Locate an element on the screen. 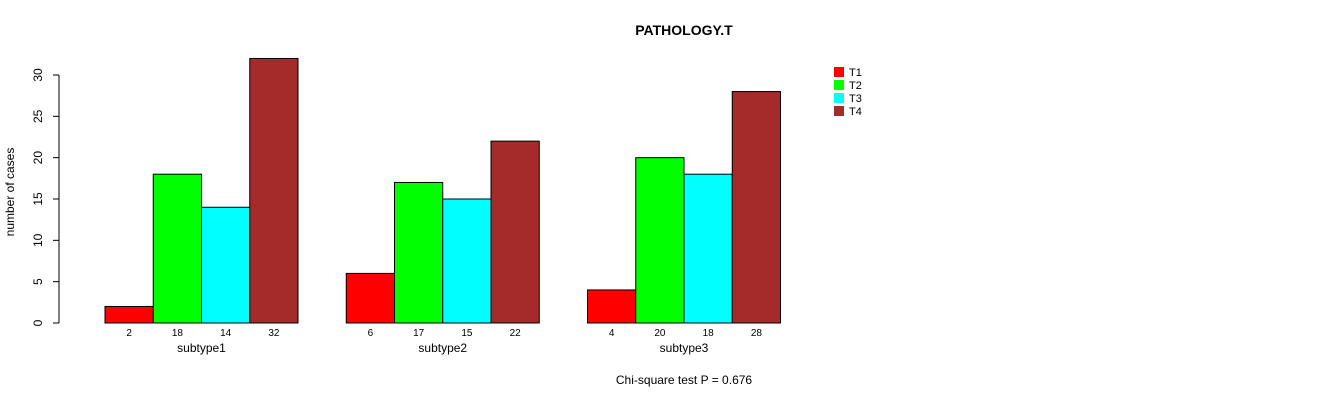  legend-label: T2 is located at coordinates (855, 86).